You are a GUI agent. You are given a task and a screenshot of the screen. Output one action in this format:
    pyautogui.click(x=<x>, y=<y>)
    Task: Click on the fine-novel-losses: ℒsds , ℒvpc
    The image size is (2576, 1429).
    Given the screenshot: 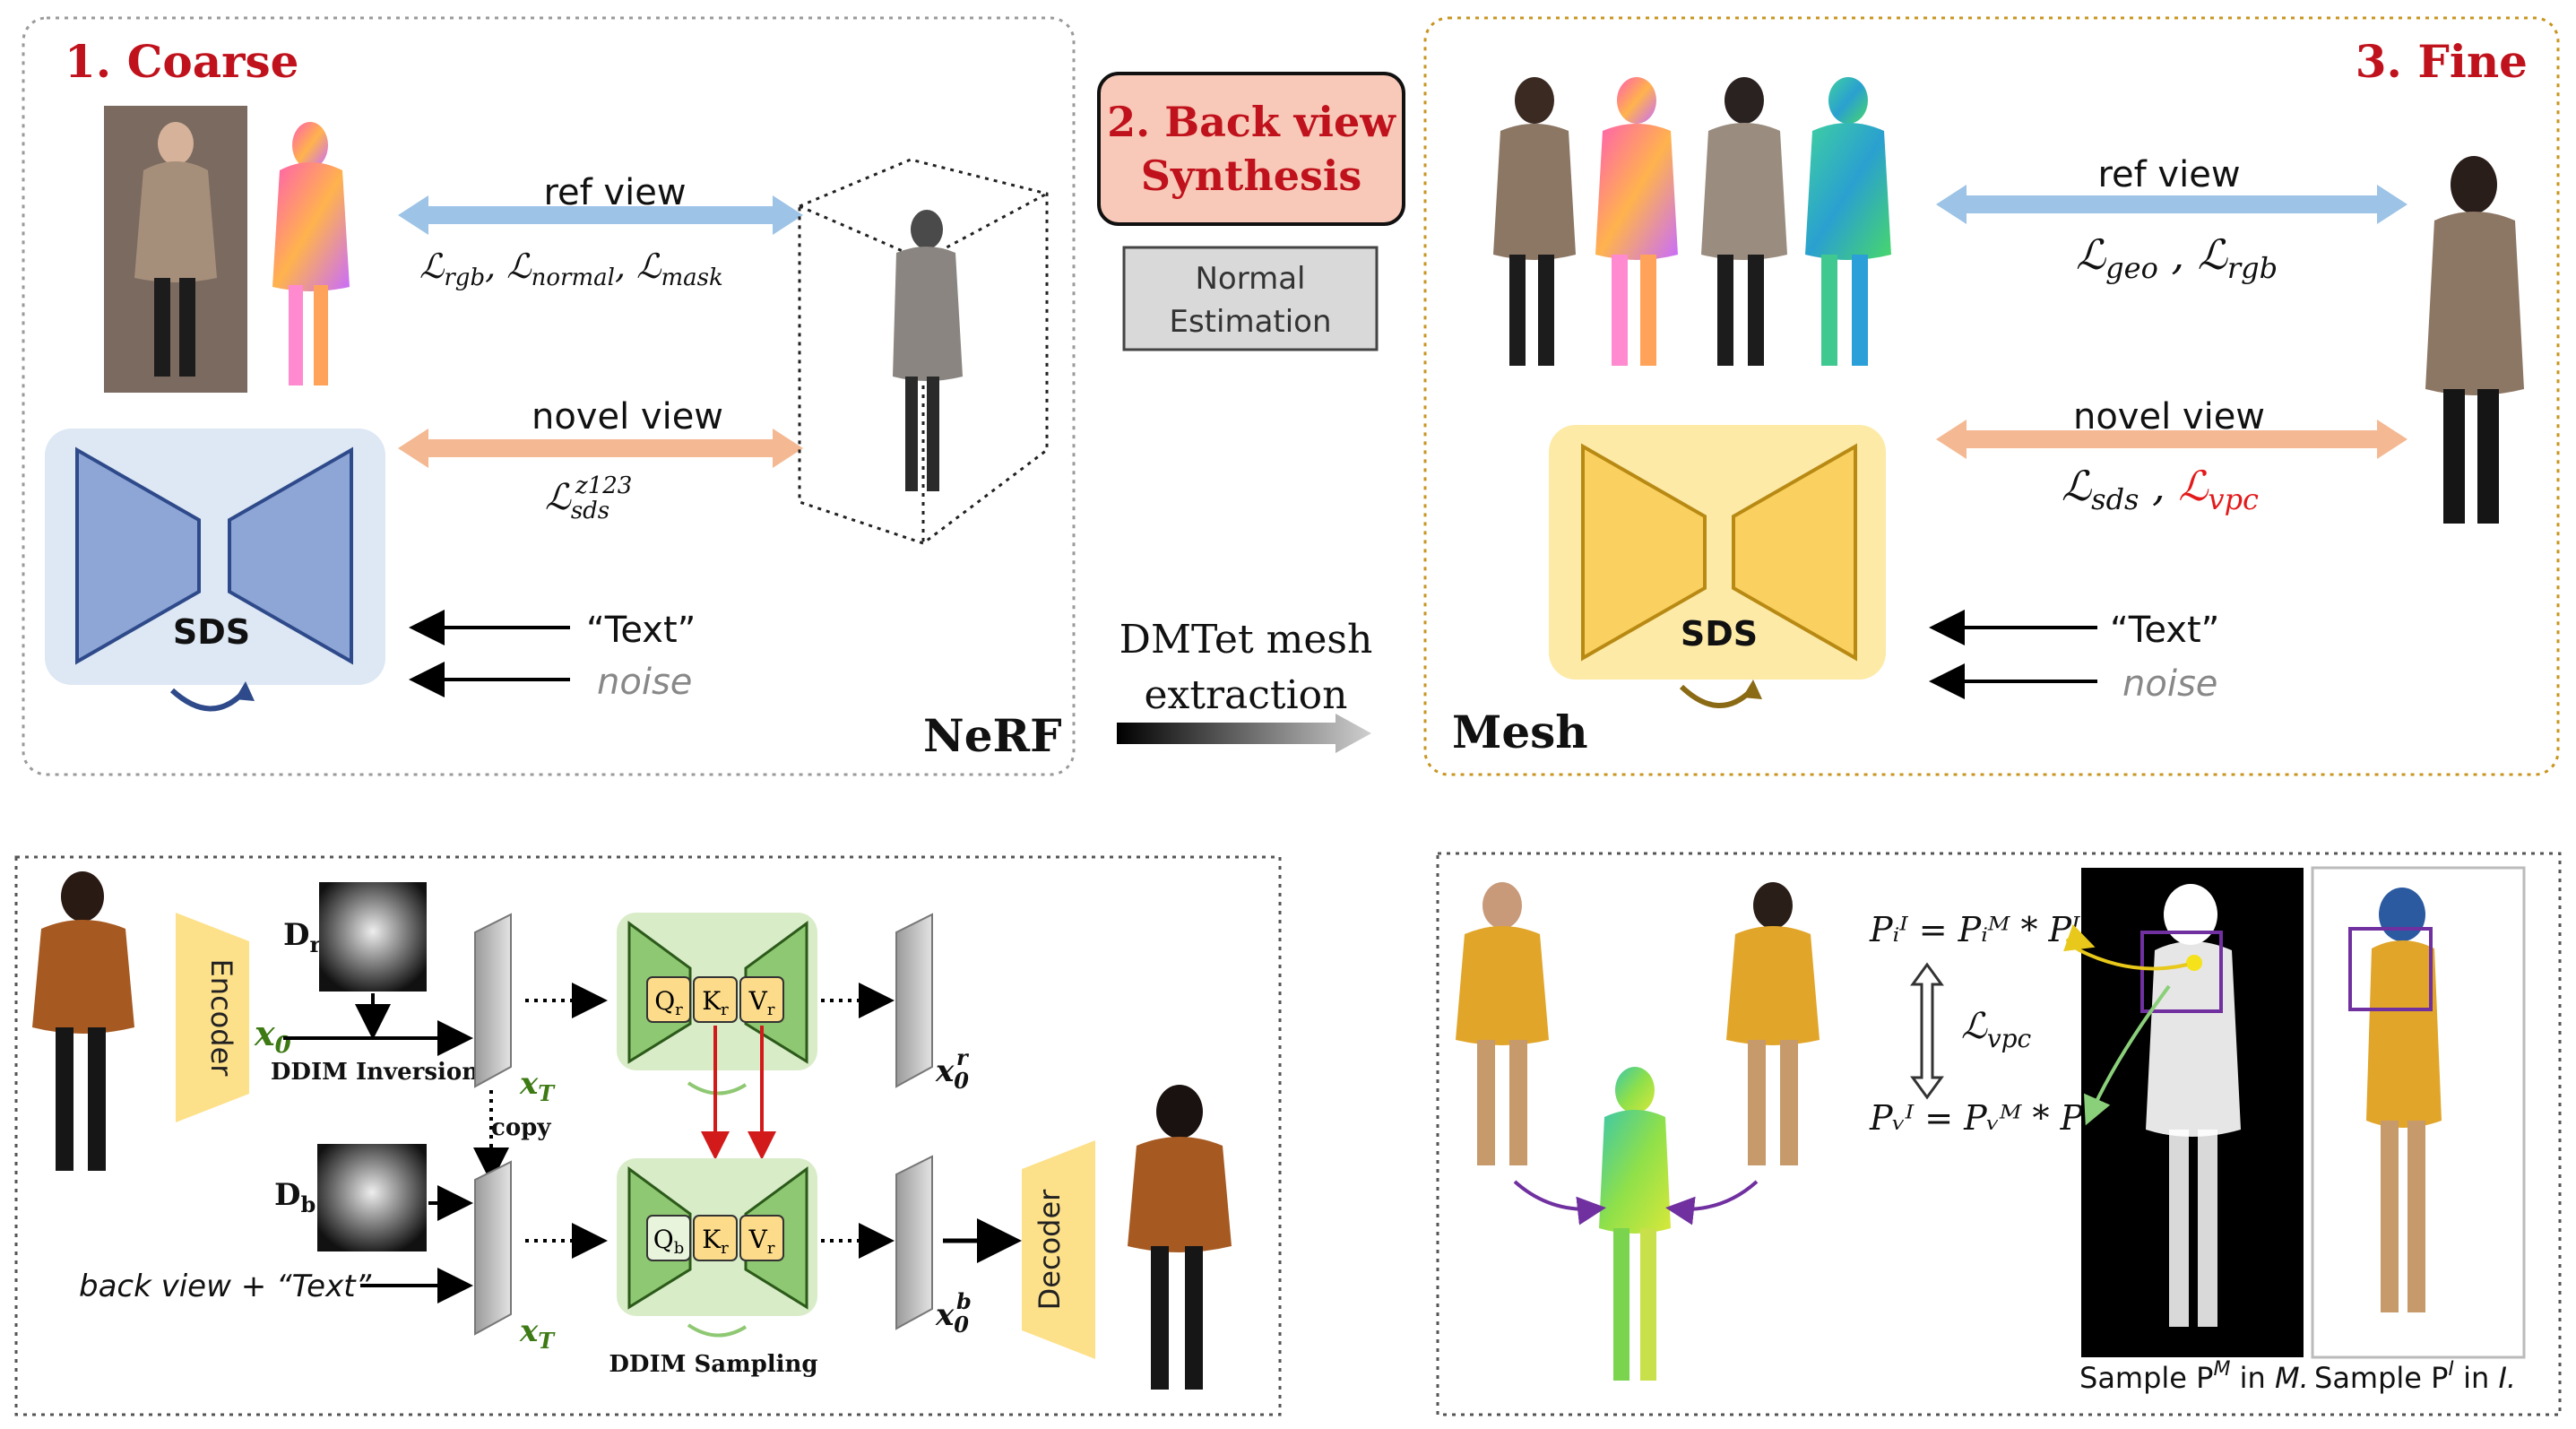 What is the action you would take?
    pyautogui.click(x=2160, y=489)
    